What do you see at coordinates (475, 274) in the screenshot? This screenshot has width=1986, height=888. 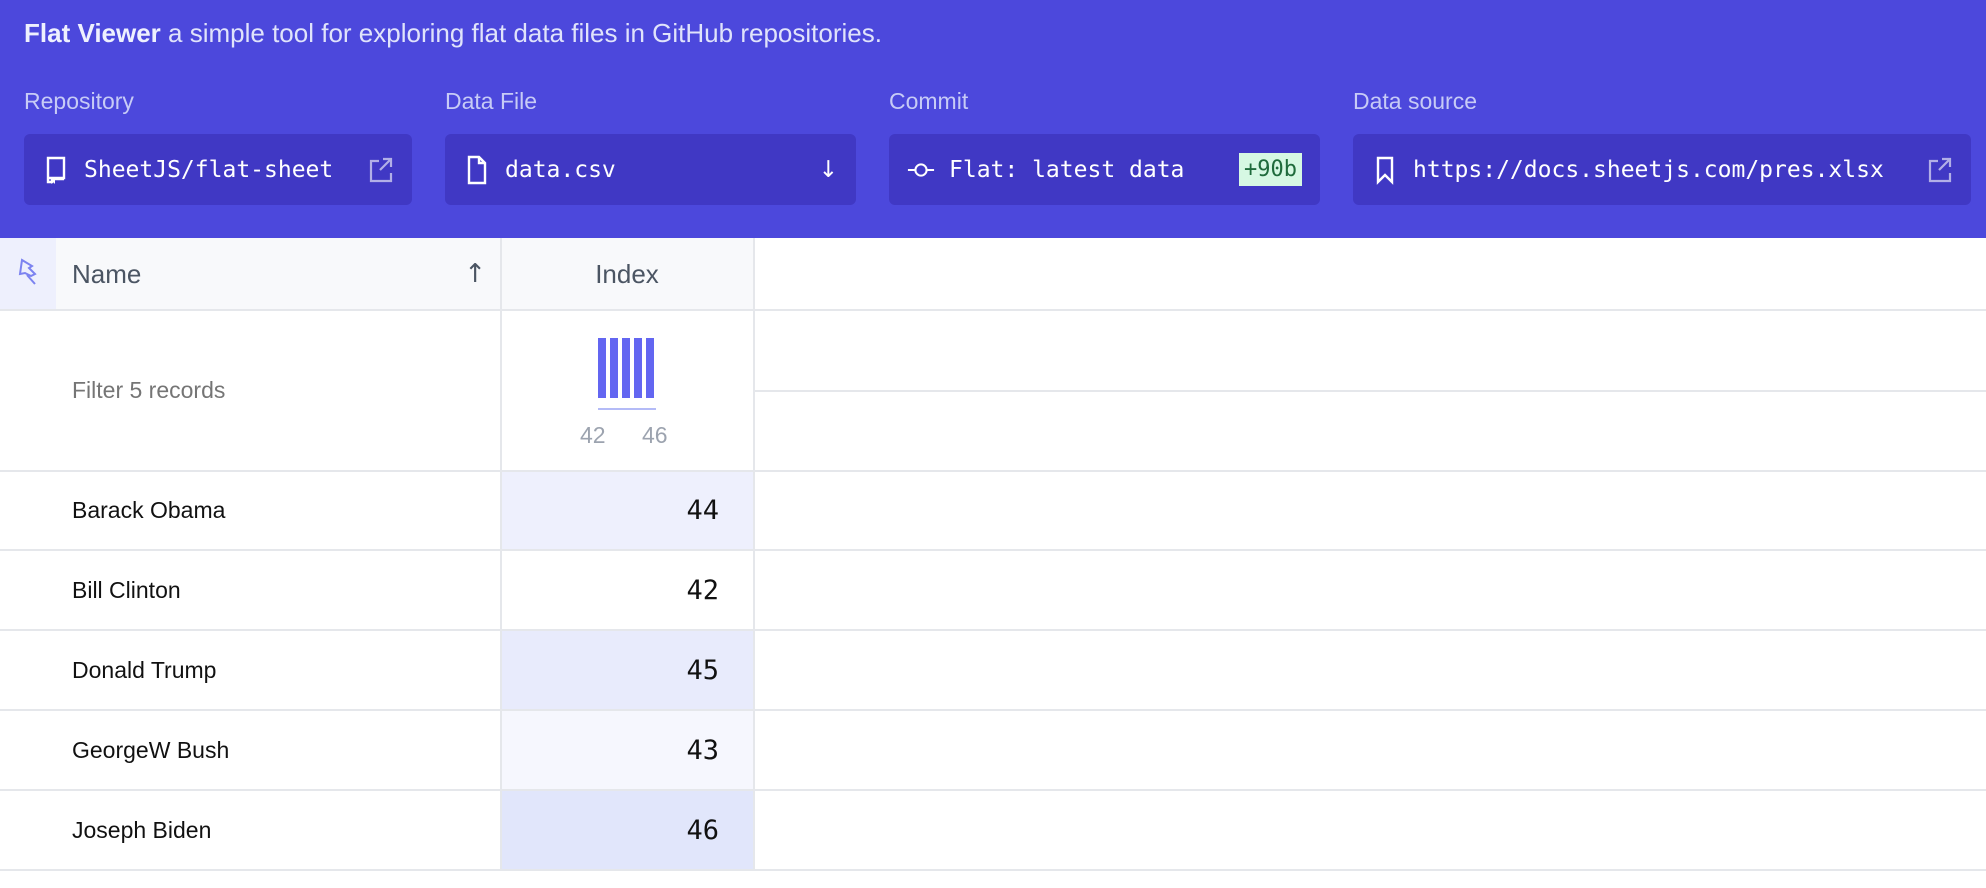 I see `sort-ascending-icon: ↑` at bounding box center [475, 274].